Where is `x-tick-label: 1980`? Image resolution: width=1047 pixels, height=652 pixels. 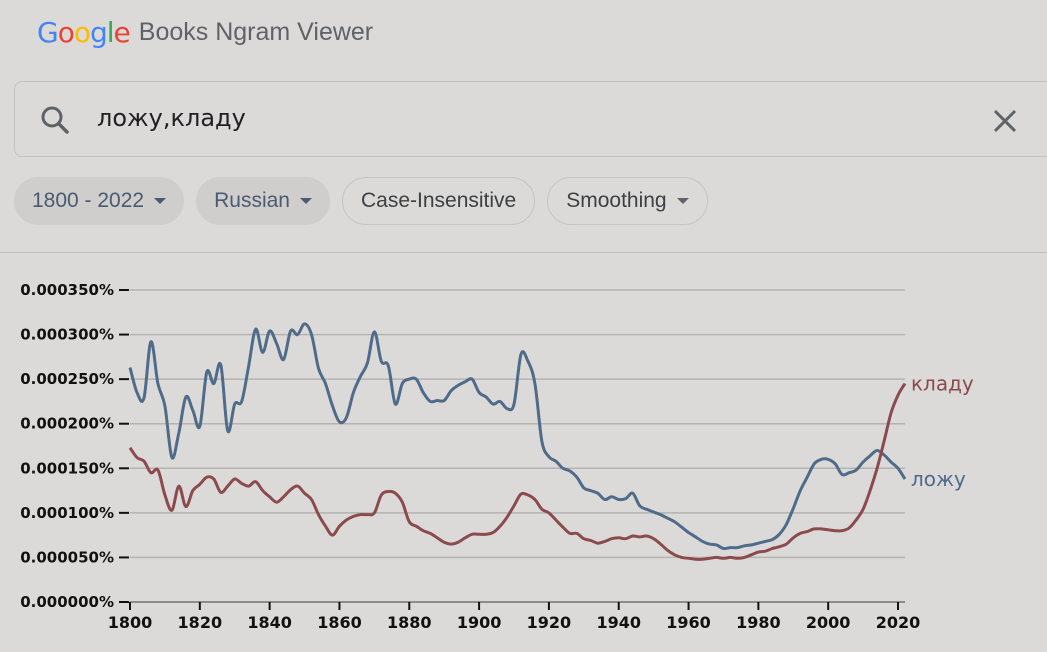 x-tick-label: 1980 is located at coordinates (758, 622).